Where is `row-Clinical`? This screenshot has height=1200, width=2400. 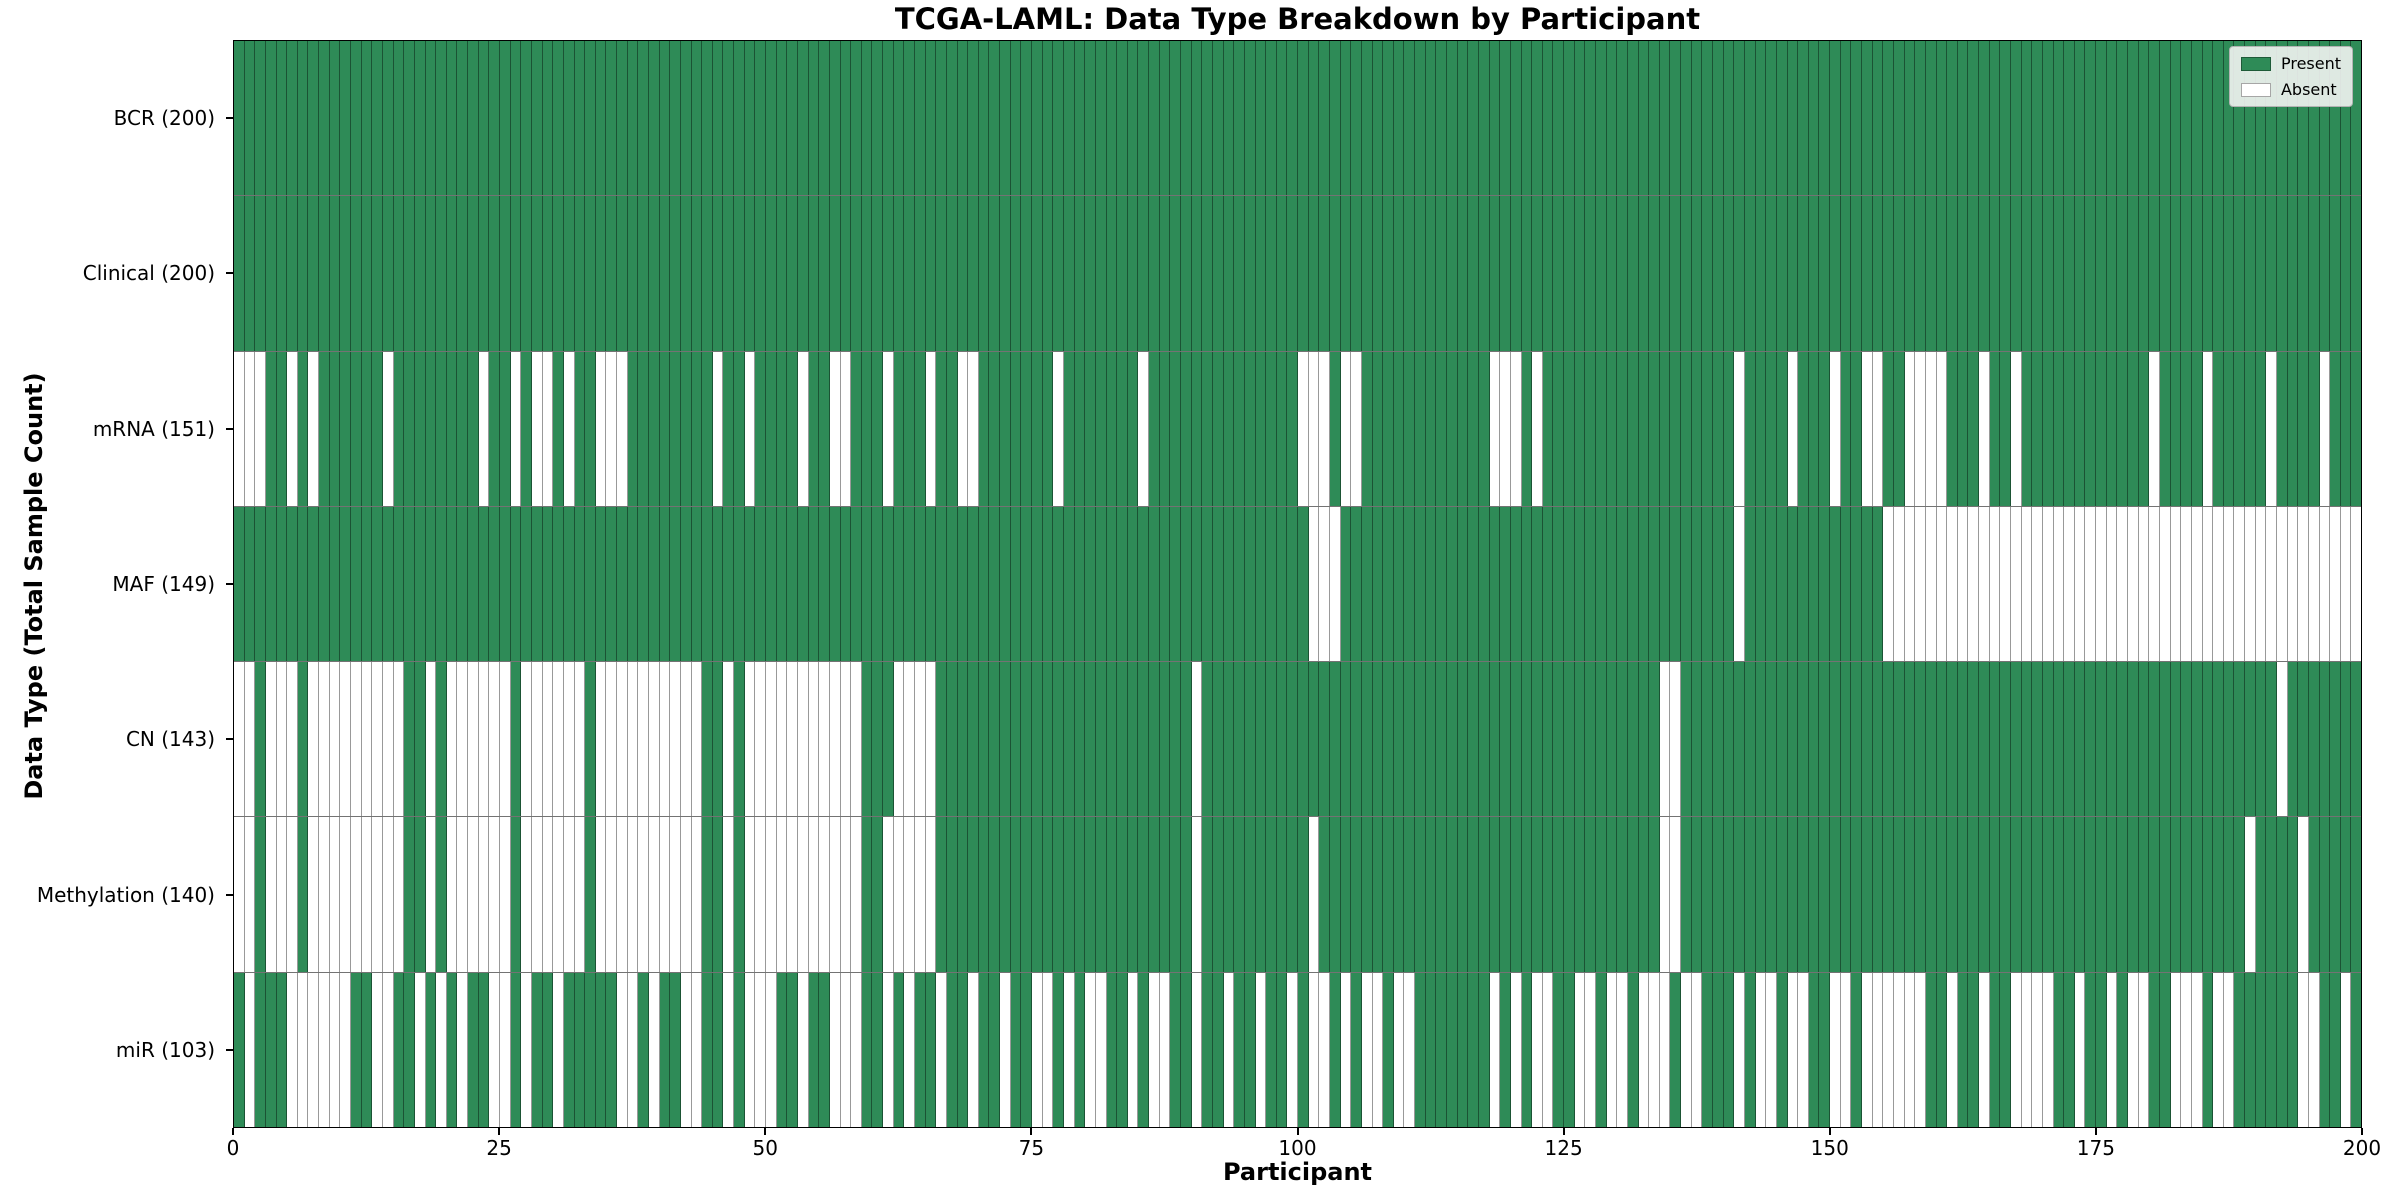
row-Clinical is located at coordinates (1298, 273).